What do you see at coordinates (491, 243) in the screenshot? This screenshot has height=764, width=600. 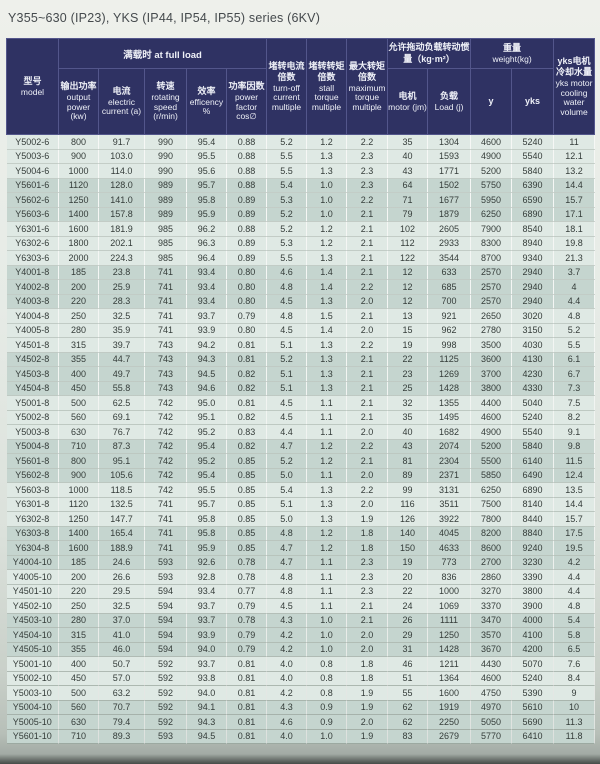 I see `cell-value: 8300` at bounding box center [491, 243].